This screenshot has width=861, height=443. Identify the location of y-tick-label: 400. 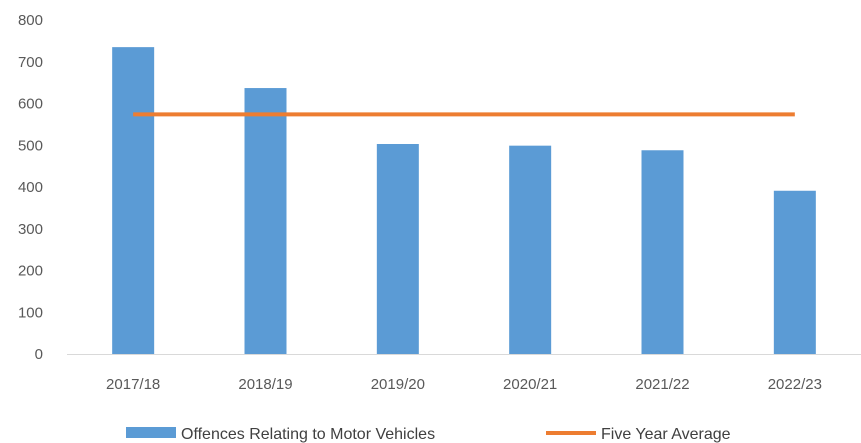
(30, 187).